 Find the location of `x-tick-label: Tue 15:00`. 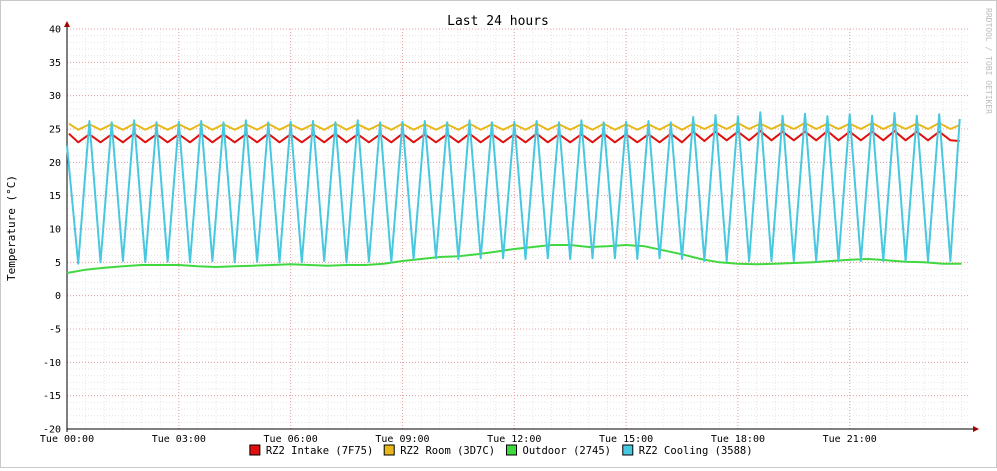

x-tick-label: Tue 15:00 is located at coordinates (626, 439).